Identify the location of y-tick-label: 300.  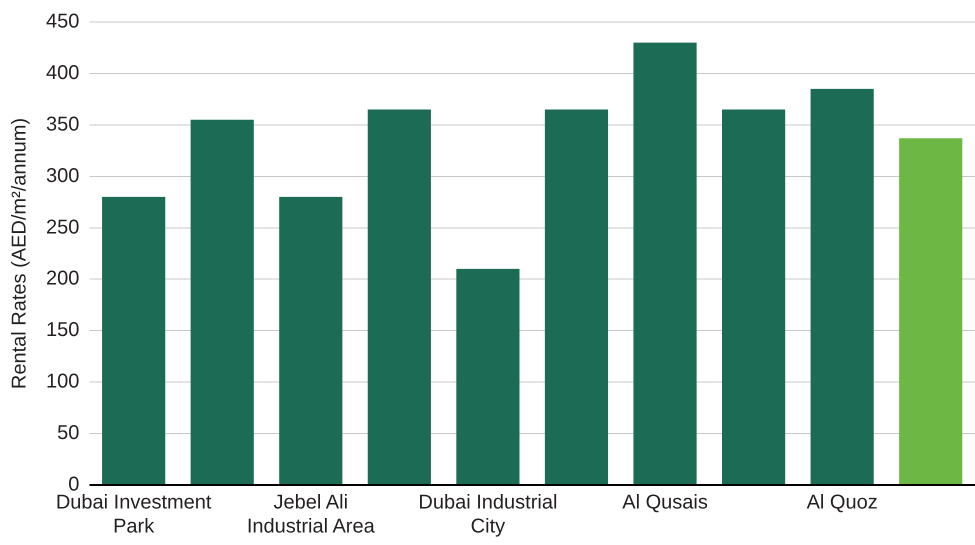
(63, 175).